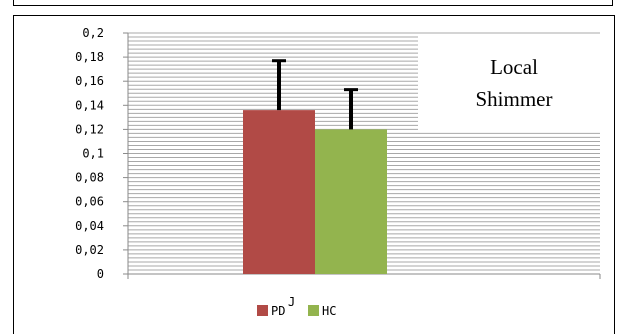  What do you see at coordinates (313, 3) in the screenshot?
I see `top-frame-strip` at bounding box center [313, 3].